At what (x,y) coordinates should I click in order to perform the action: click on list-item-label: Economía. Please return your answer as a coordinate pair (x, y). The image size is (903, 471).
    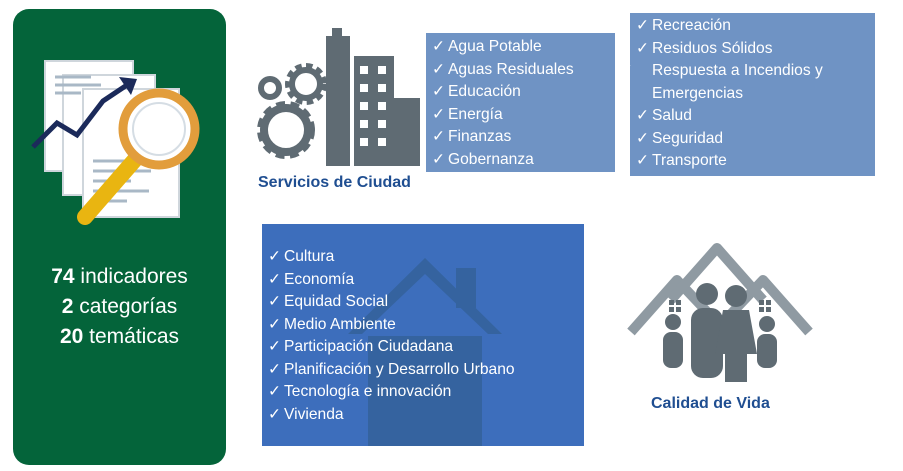
    Looking at the image, I should click on (319, 279).